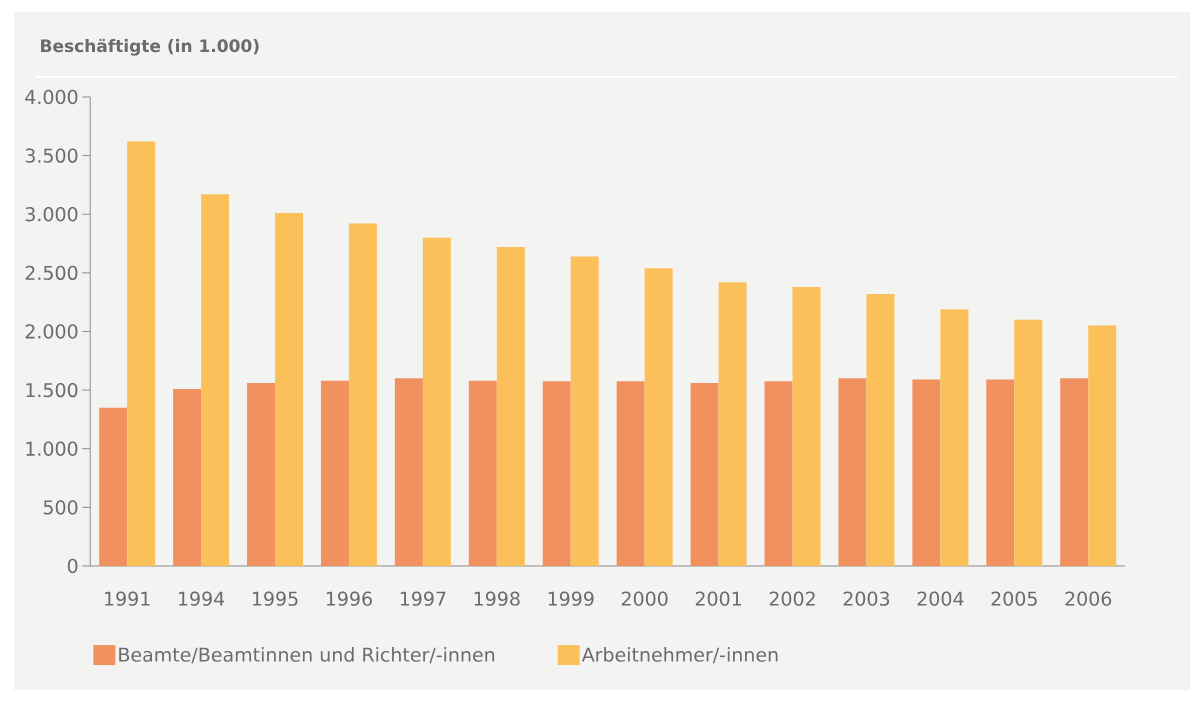 This screenshot has height=702, width=1203. I want to click on x-tick-label: 2006, so click(1088, 598).